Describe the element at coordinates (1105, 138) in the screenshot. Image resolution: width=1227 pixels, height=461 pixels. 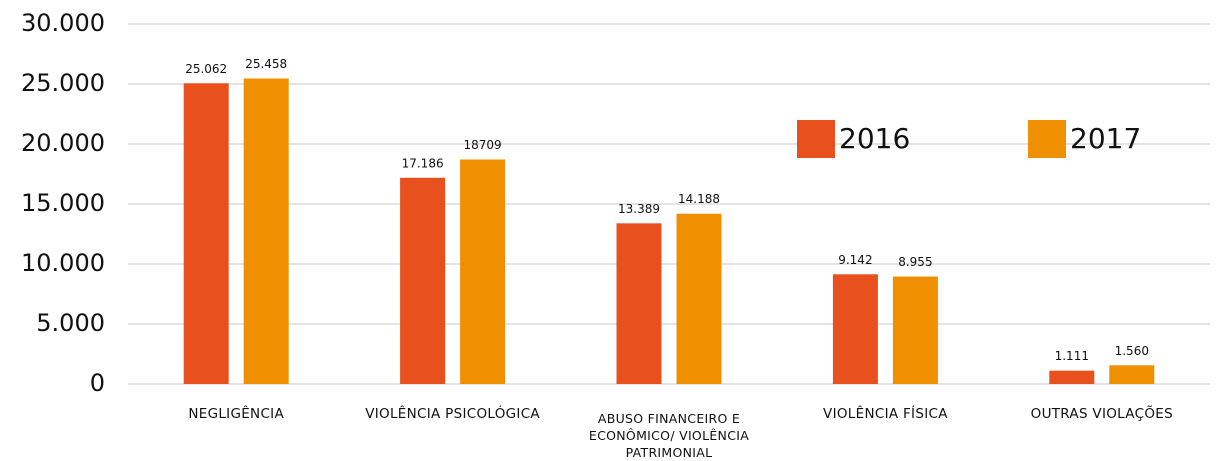
I see `legend-label: 2017` at that location.